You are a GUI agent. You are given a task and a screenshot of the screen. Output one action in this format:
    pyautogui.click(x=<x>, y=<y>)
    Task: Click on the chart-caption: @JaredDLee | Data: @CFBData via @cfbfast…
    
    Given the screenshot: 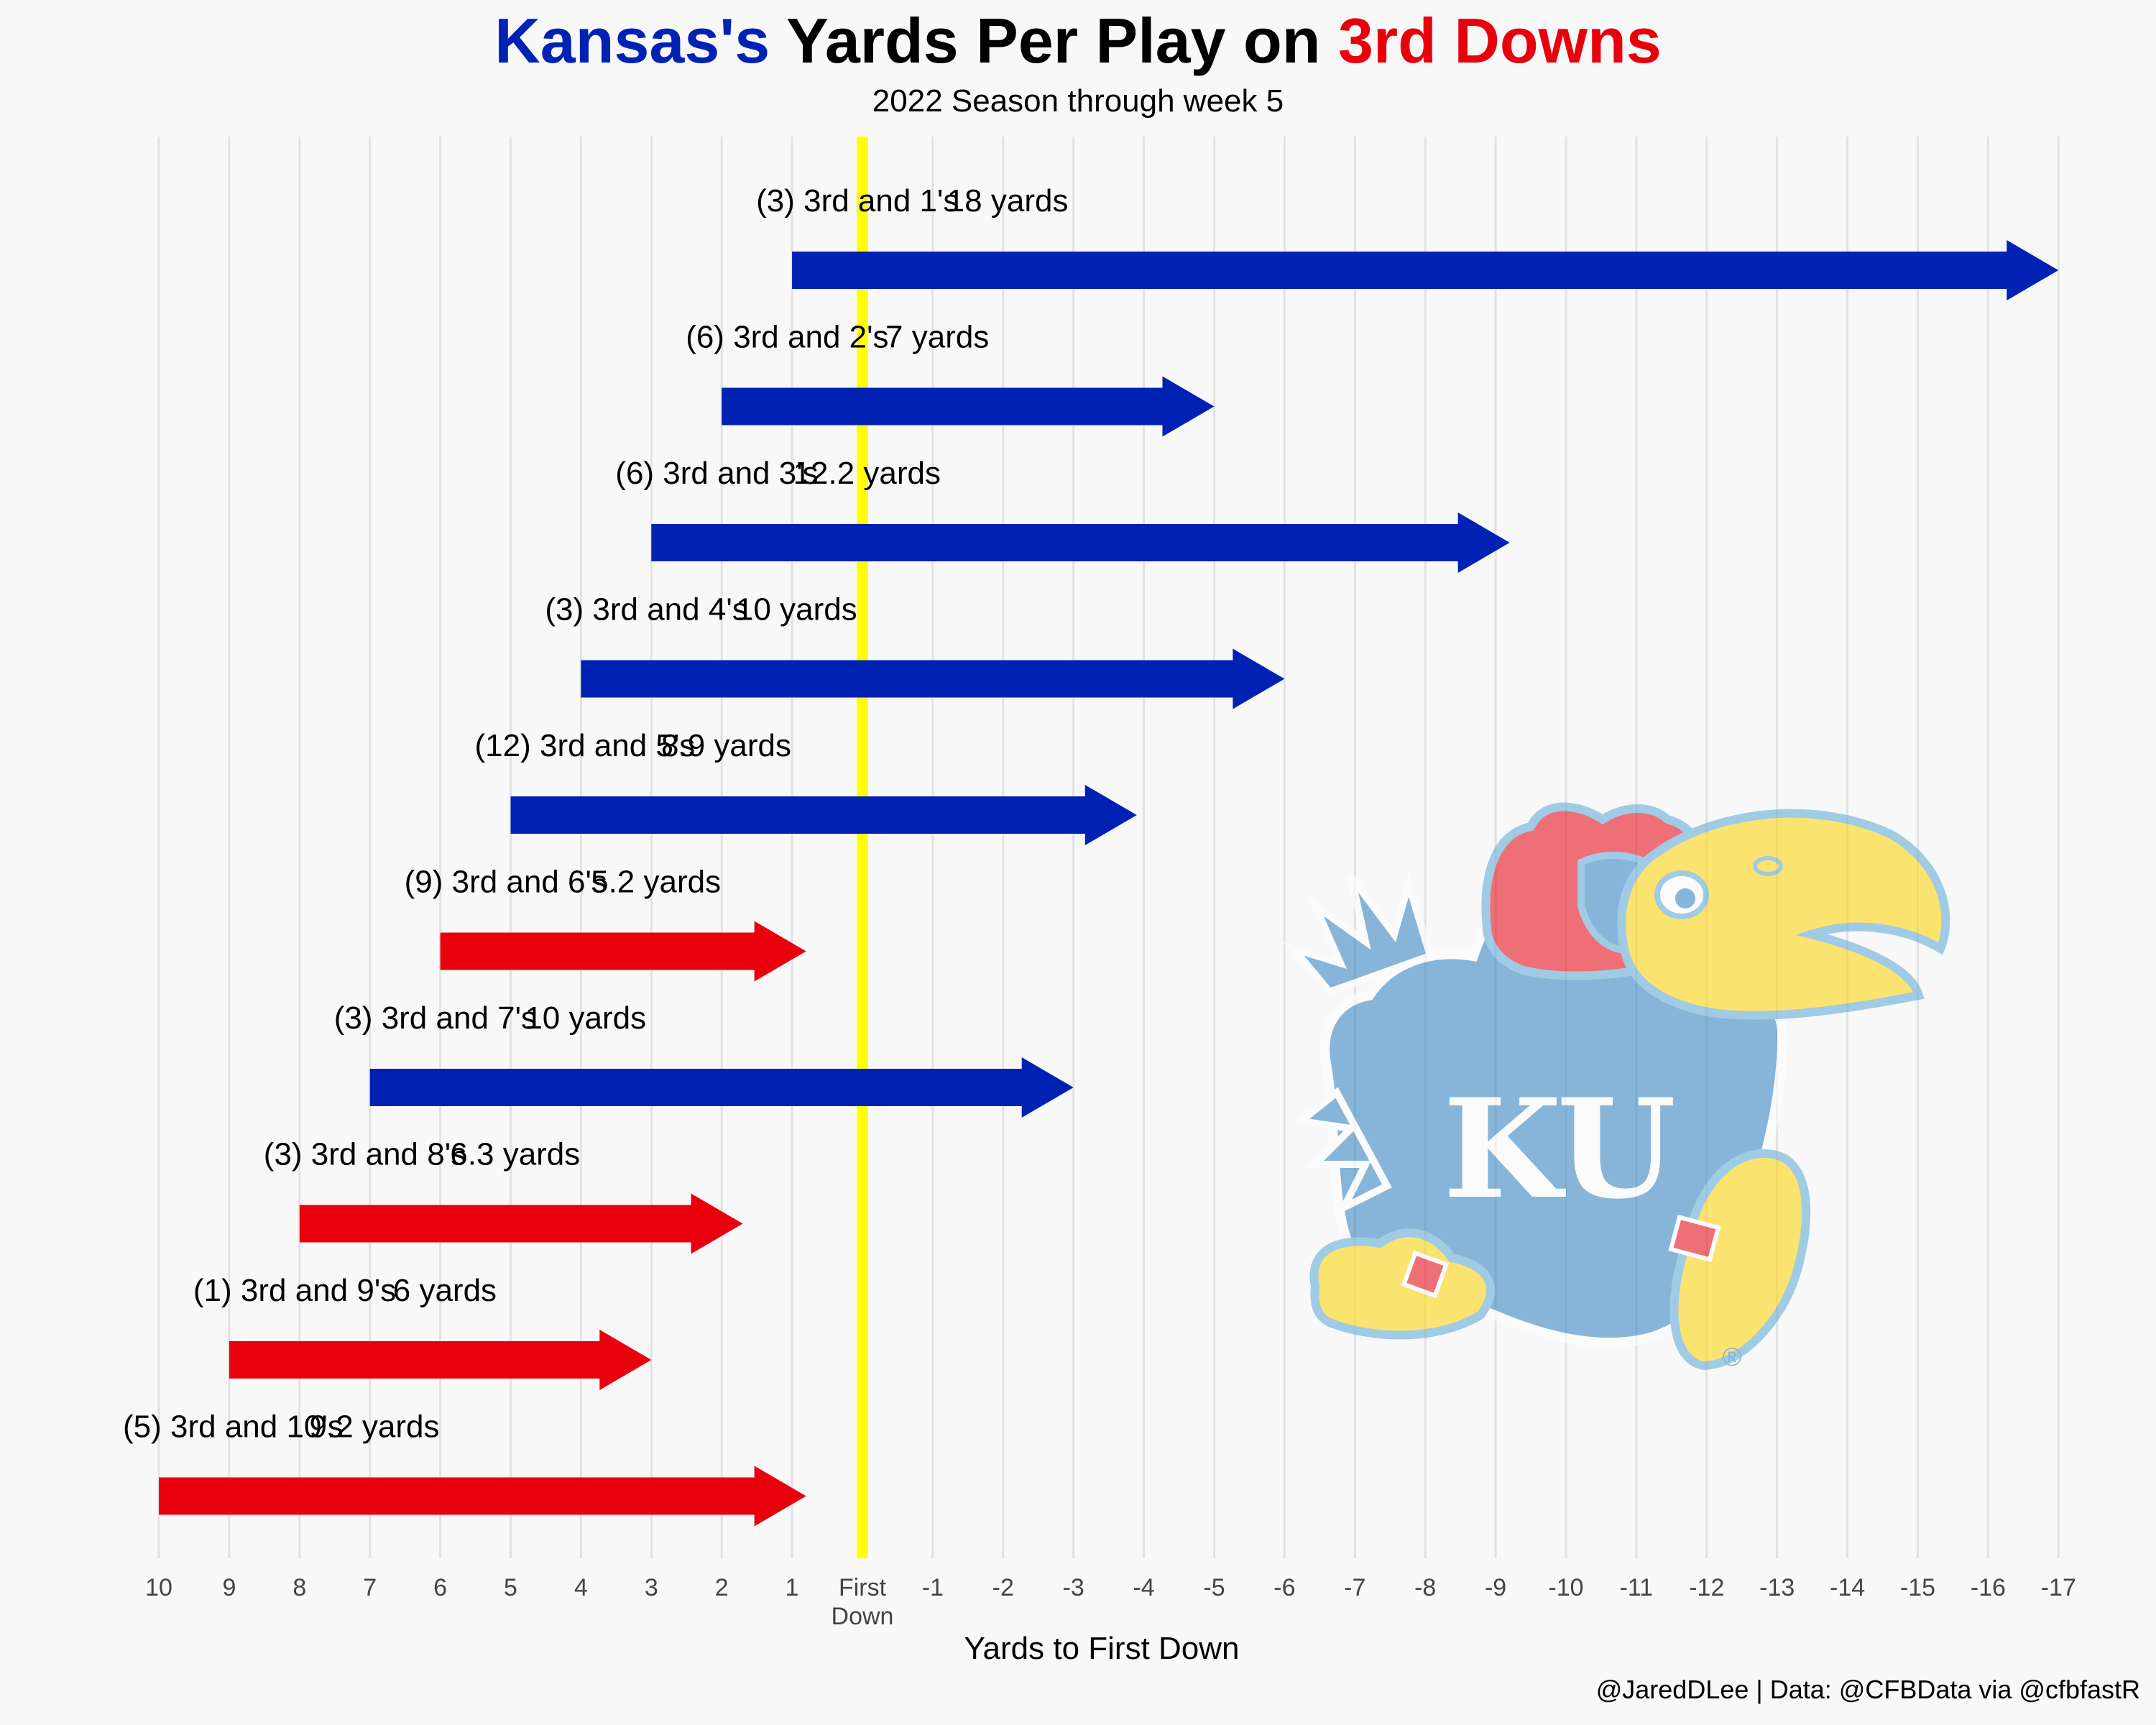 What is the action you would take?
    pyautogui.click(x=1867, y=1689)
    